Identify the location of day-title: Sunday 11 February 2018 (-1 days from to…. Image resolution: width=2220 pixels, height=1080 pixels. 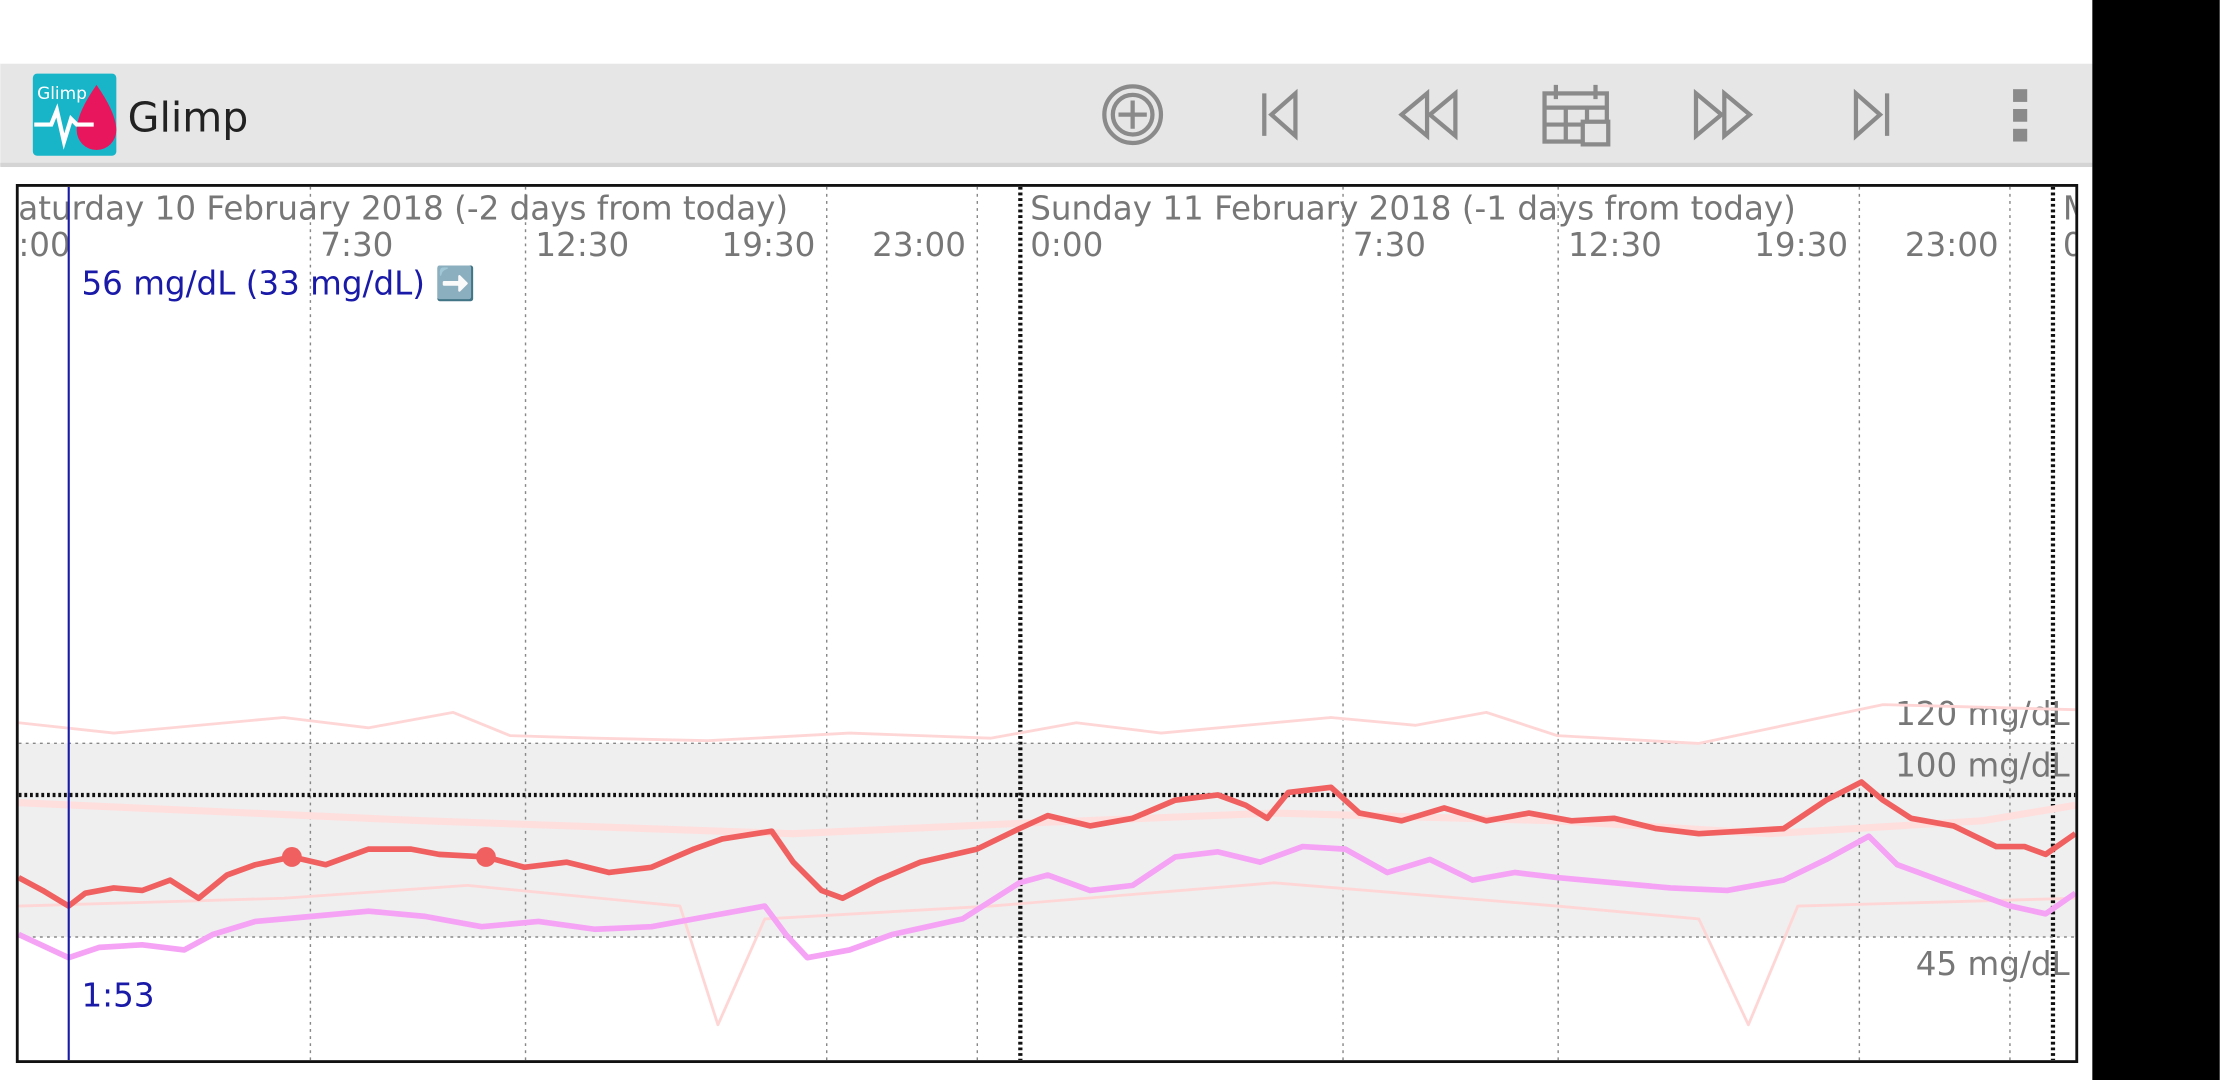
(1413, 208).